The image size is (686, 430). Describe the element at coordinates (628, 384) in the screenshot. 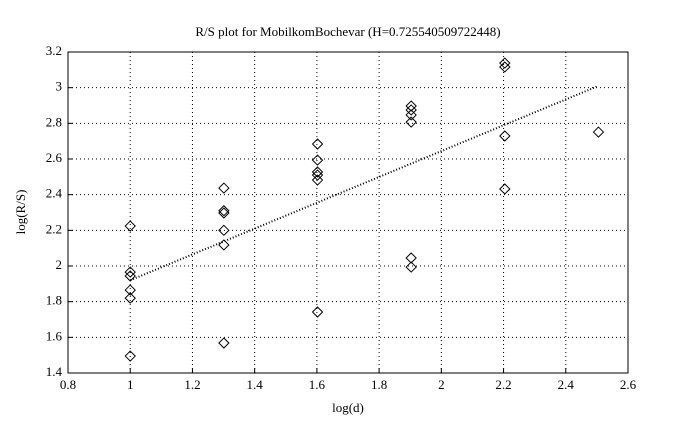

I see `x-tick-label: 2.6` at that location.